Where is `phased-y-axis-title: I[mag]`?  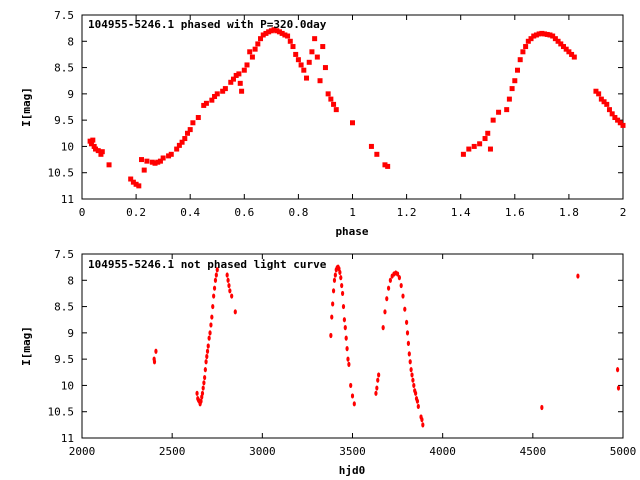
phased-y-axis-title: I[mag] is located at coordinates (26, 107).